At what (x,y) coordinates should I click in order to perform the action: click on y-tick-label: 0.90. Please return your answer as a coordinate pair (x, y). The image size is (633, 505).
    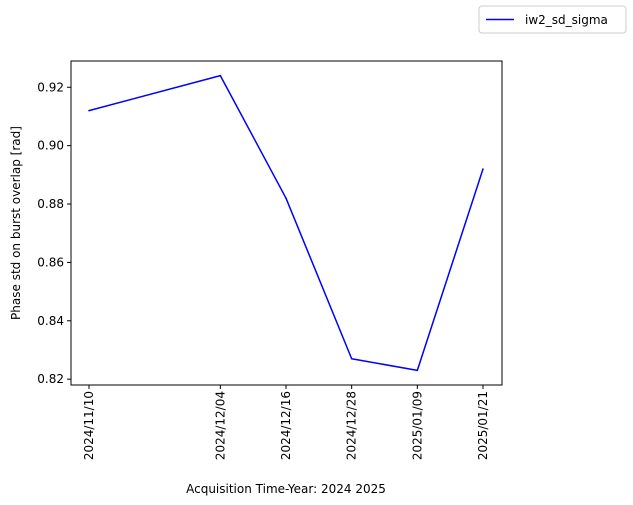
    Looking at the image, I should click on (50, 146).